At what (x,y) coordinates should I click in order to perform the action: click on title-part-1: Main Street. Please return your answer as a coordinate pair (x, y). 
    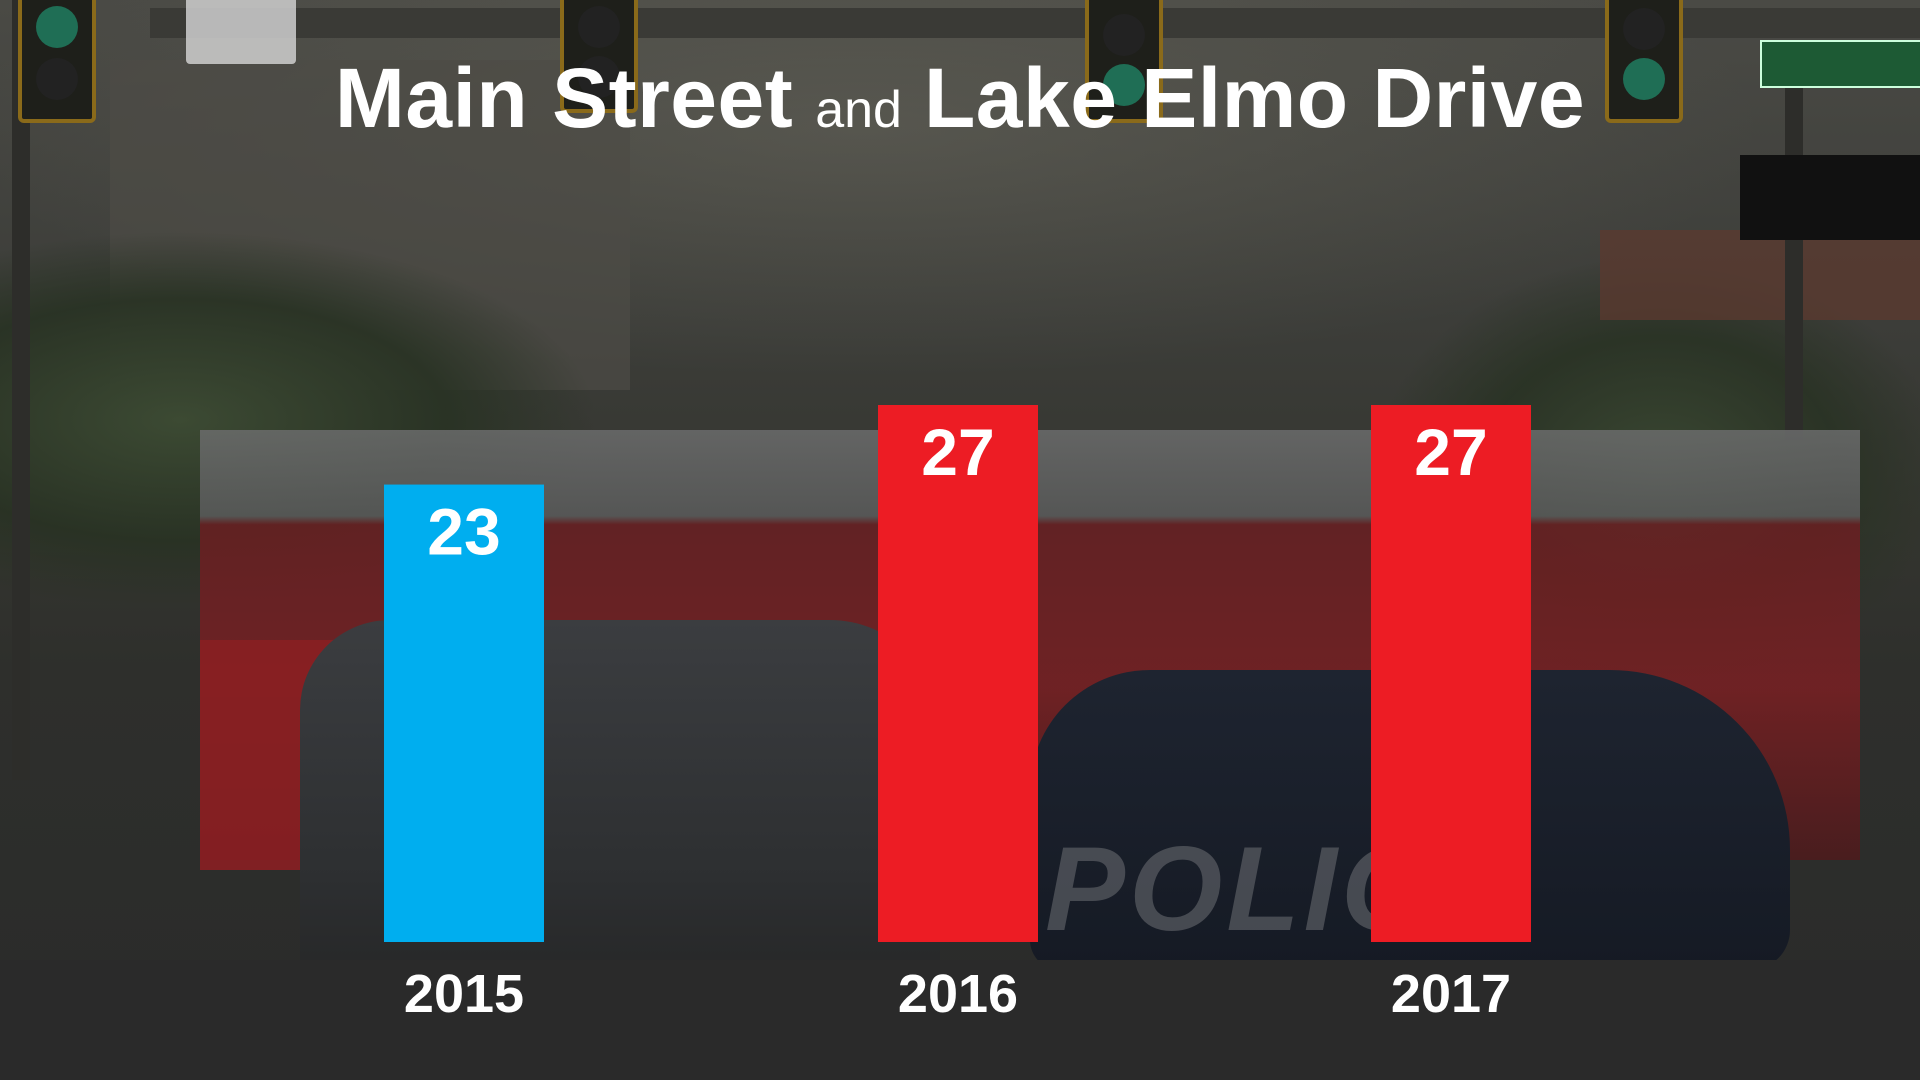
    Looking at the image, I should click on (564, 98).